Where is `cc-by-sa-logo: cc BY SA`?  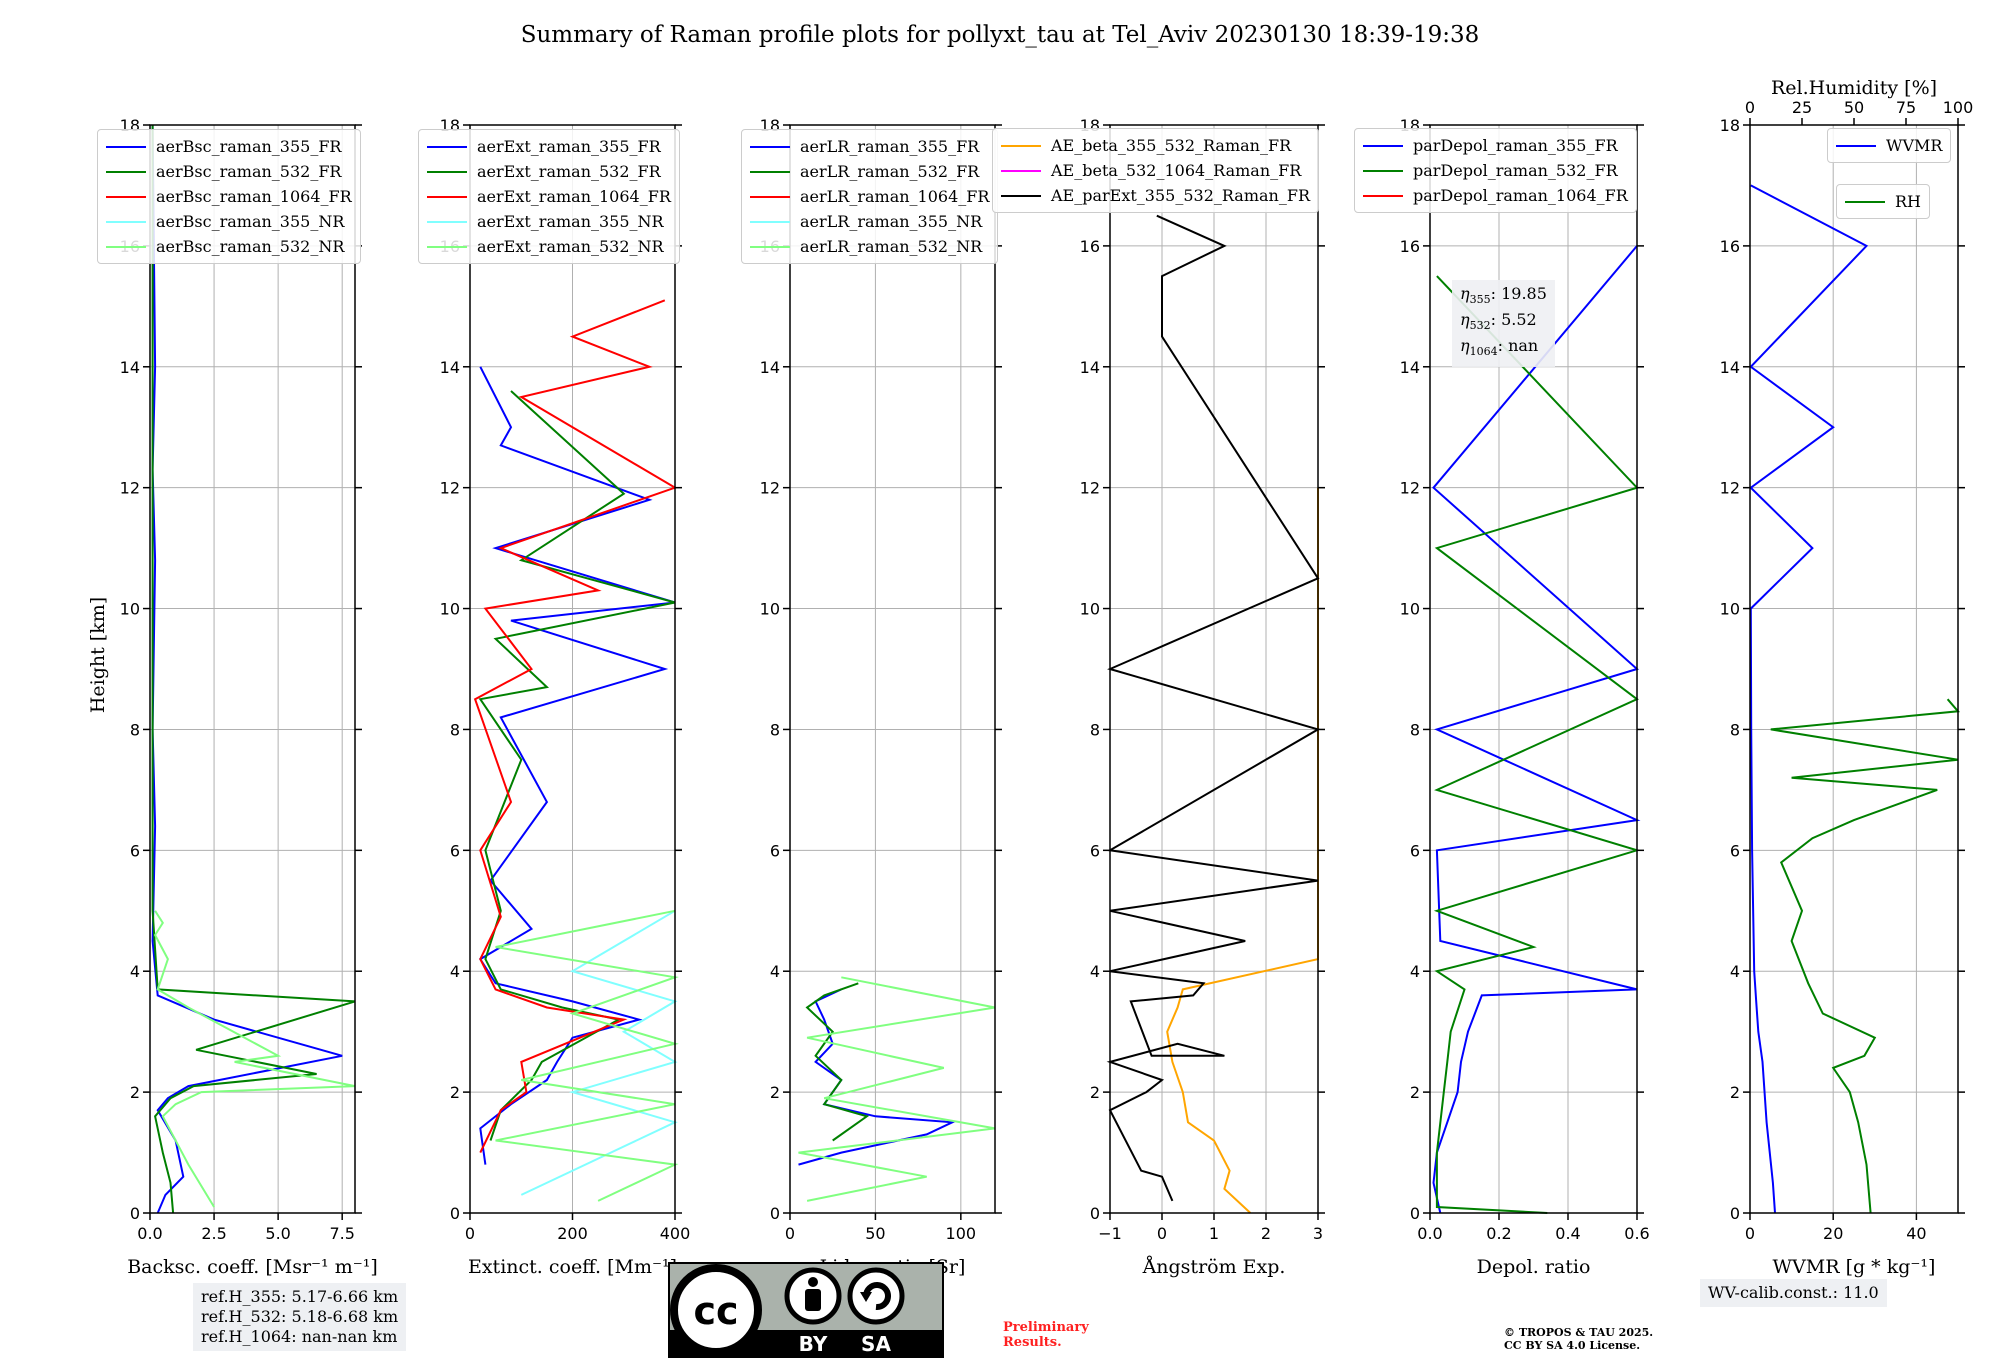
cc-by-sa-logo: cc BY SA is located at coordinates (806, 1310).